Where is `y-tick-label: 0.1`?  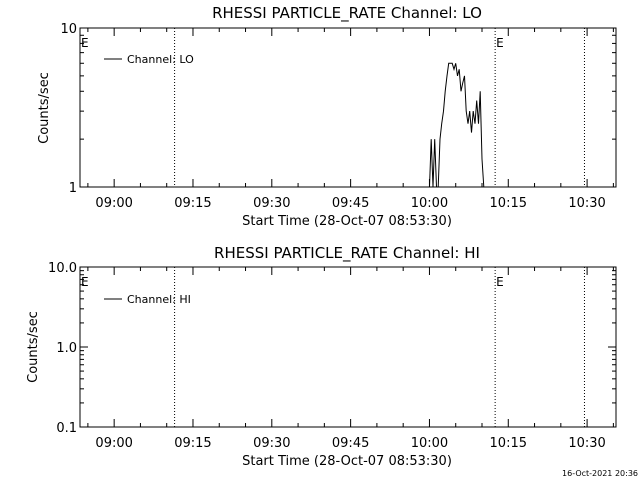
y-tick-label: 0.1 is located at coordinates (66, 428).